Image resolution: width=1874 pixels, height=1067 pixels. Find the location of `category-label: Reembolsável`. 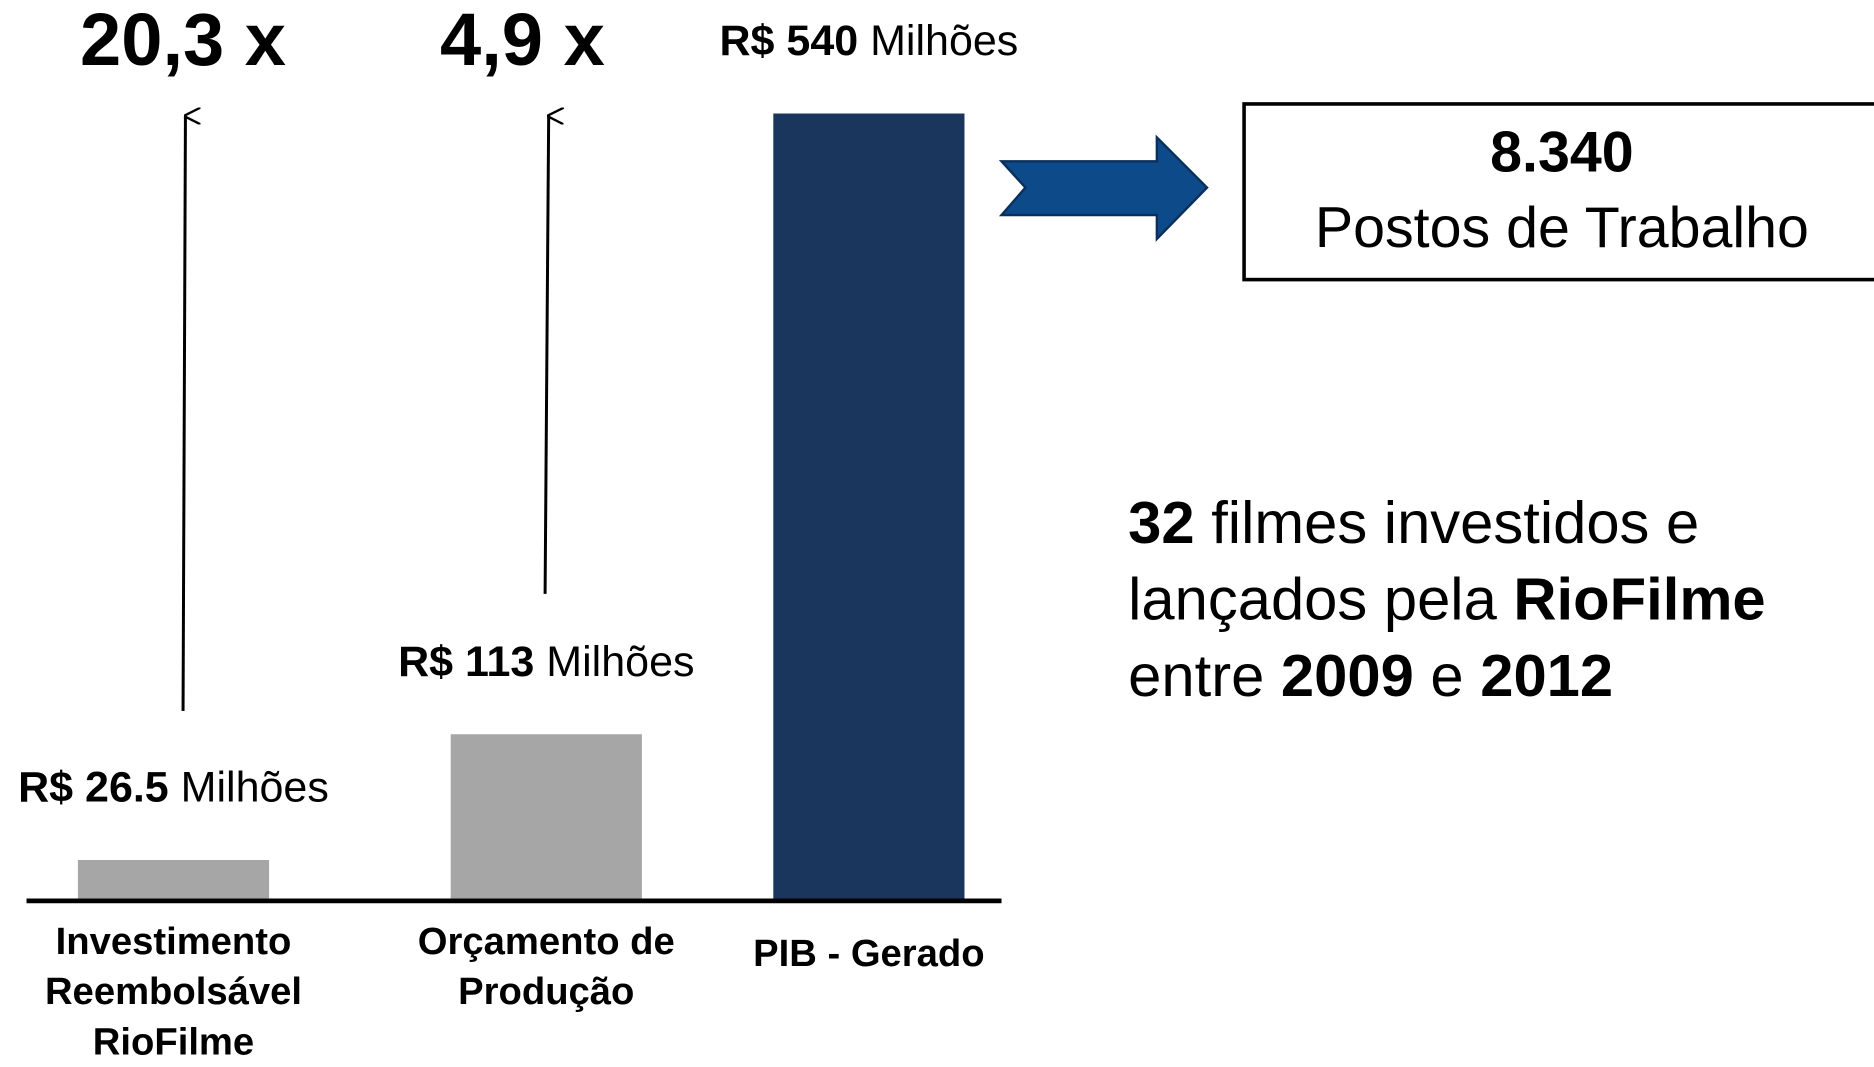

category-label: Reembolsável is located at coordinates (173, 991).